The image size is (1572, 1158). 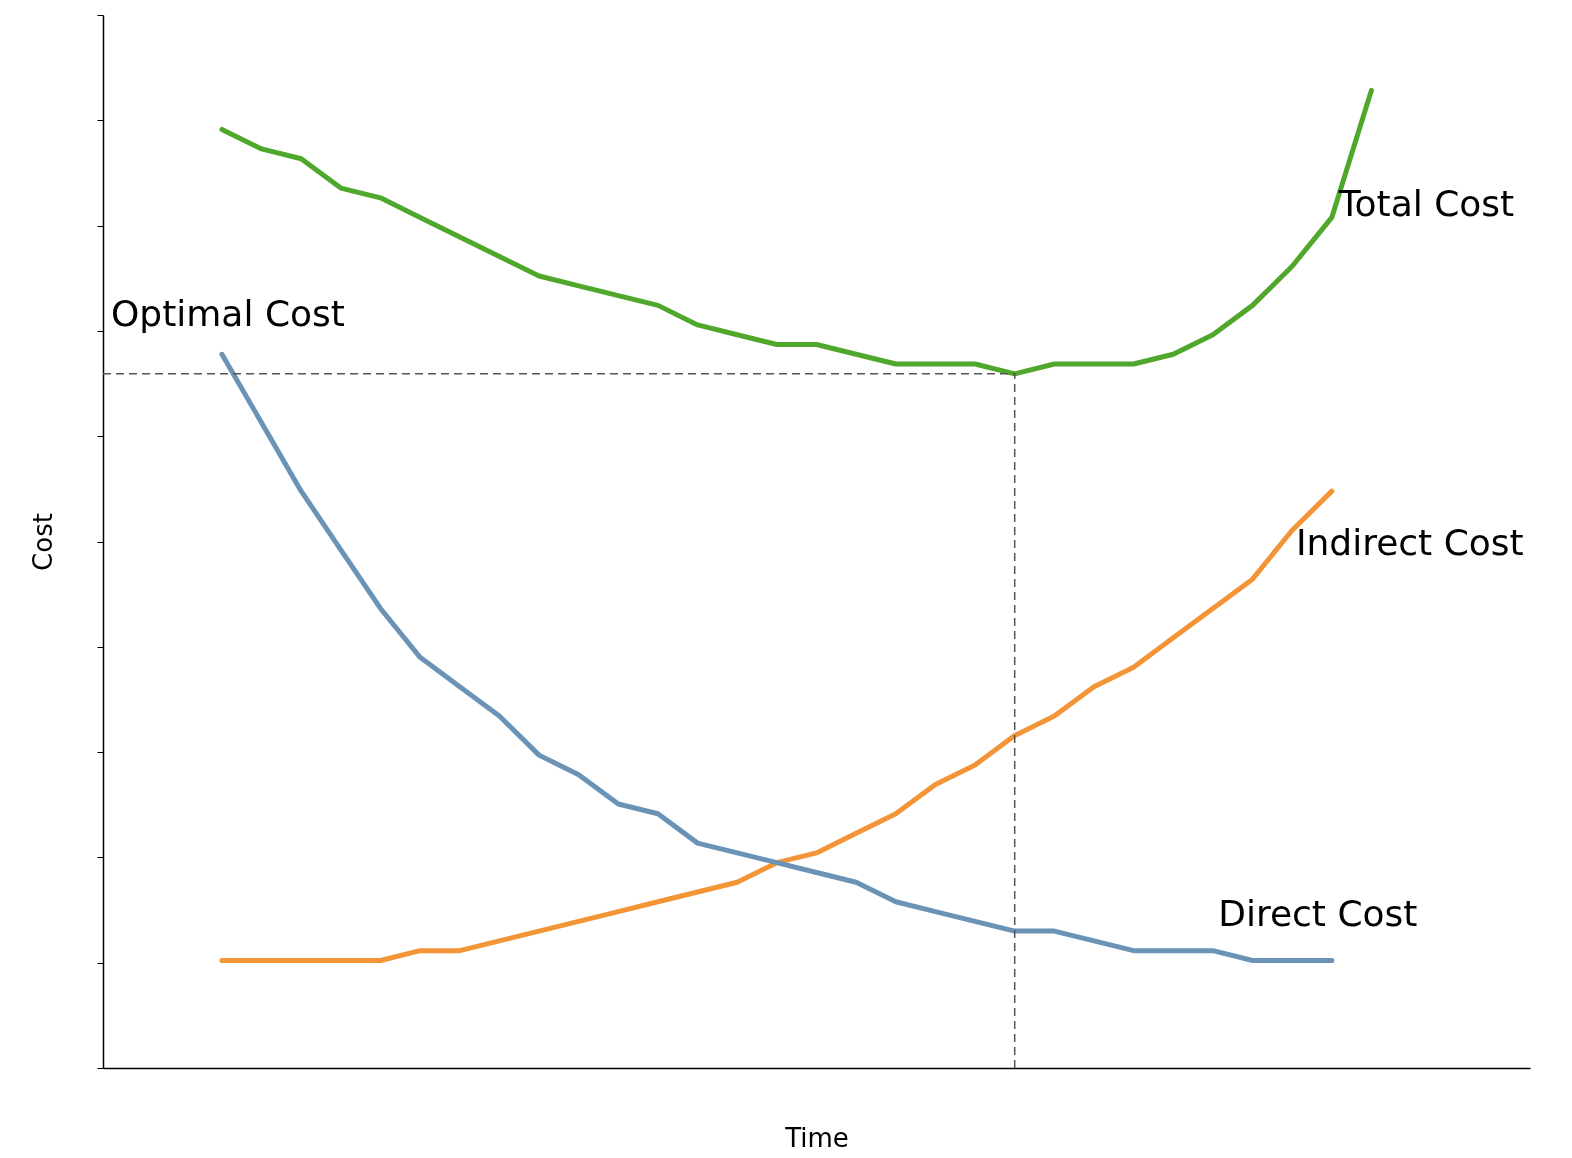 I want to click on ref-line-label: Optimal Cost, so click(x=228, y=313).